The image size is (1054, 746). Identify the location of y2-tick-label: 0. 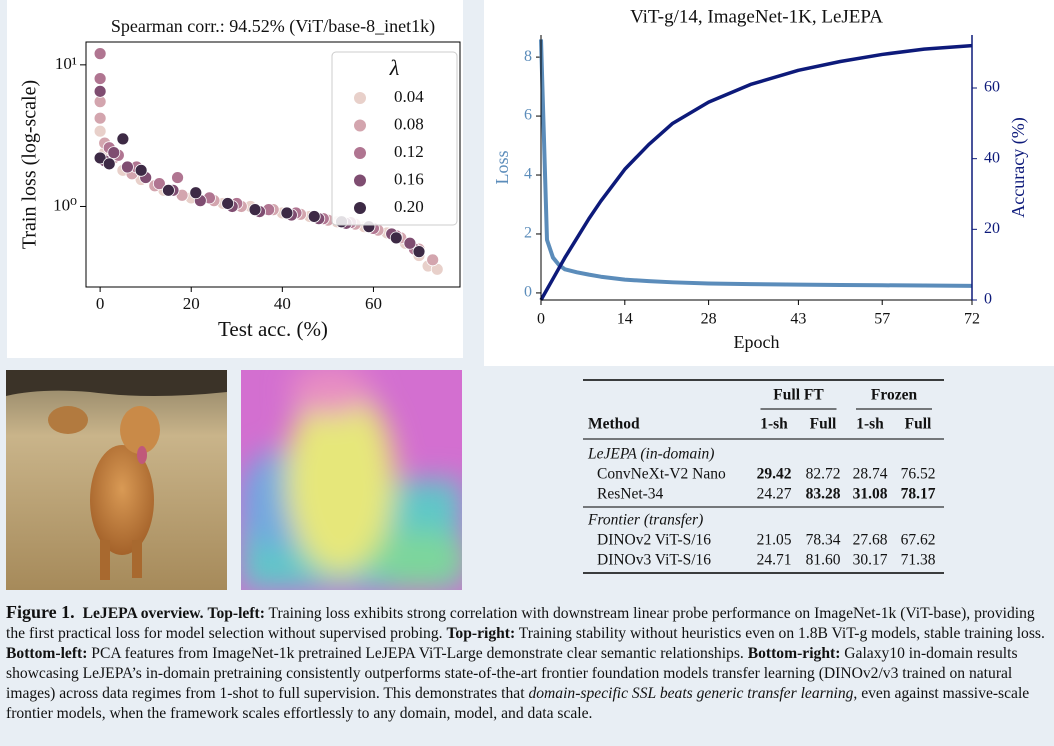
(988, 299).